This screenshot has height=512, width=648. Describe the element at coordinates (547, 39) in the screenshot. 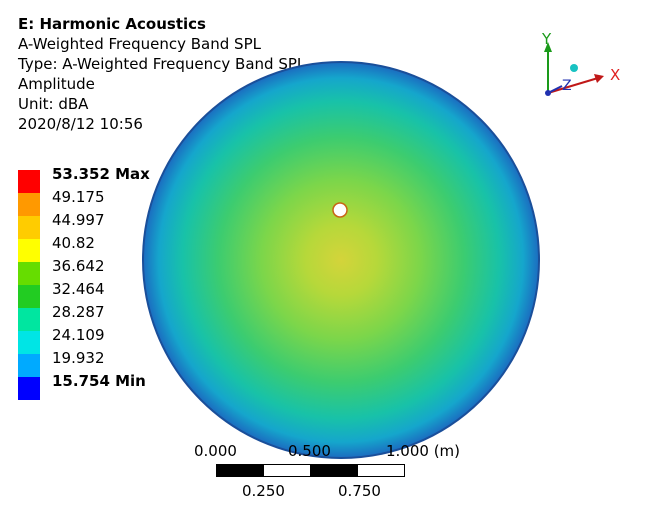

I see `y-axis-label: Y` at that location.